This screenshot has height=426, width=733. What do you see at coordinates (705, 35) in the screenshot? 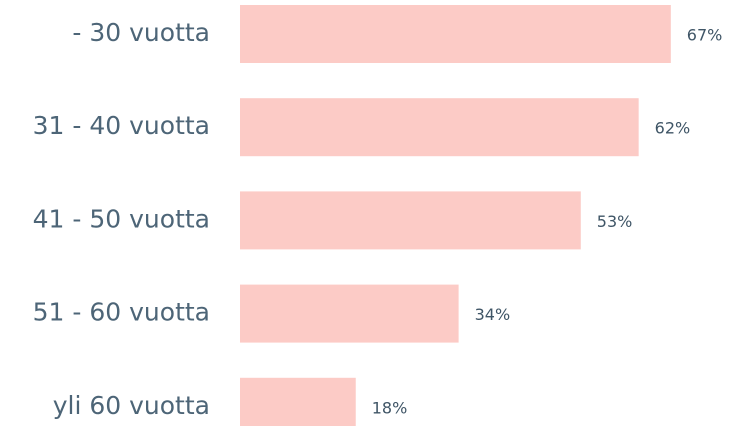
I see `value-label: 67%` at bounding box center [705, 35].